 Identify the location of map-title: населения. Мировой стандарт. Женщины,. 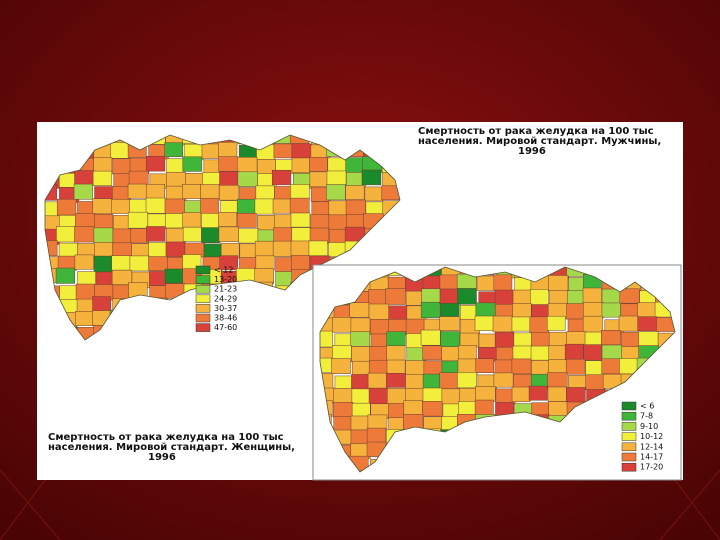
(171, 447).